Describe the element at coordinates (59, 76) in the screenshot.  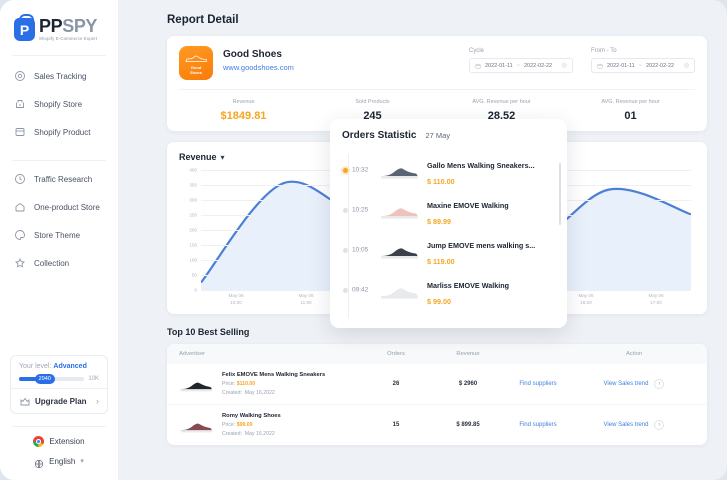
I see `sidebar-item-sales-tracking: Sales Tracking` at that location.